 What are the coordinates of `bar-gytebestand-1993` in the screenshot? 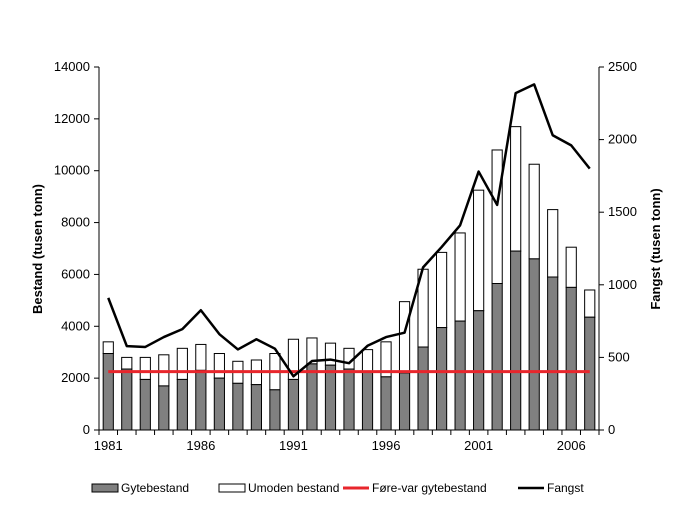 It's located at (330, 397).